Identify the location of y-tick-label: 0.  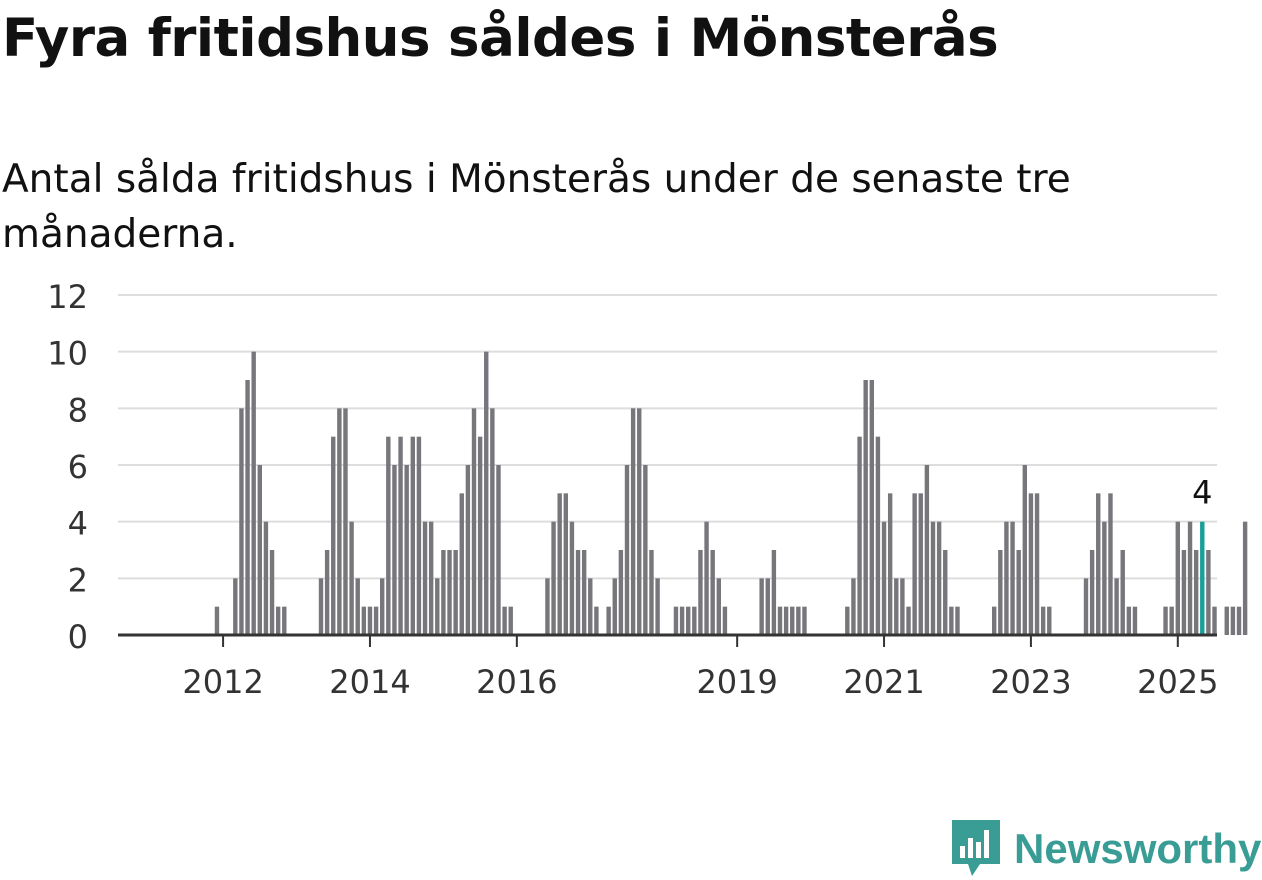
(78, 637).